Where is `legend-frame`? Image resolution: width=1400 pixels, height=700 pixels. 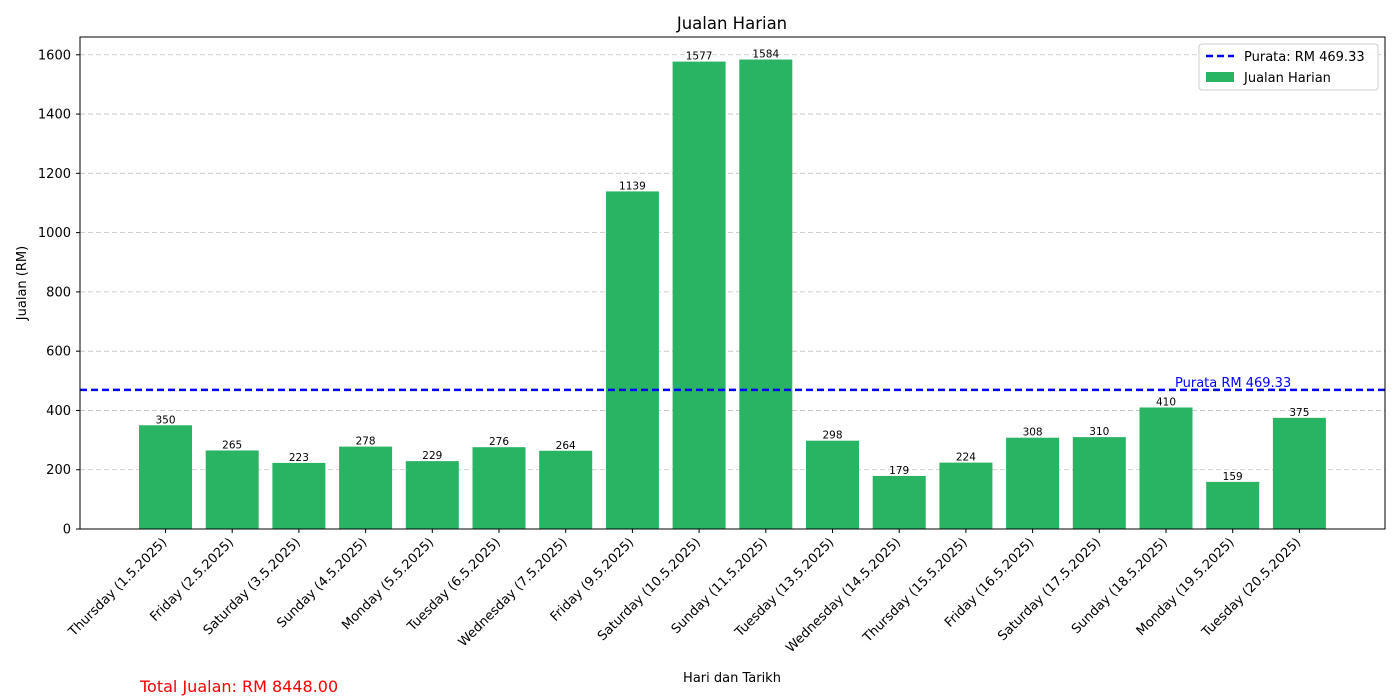 legend-frame is located at coordinates (1288, 67).